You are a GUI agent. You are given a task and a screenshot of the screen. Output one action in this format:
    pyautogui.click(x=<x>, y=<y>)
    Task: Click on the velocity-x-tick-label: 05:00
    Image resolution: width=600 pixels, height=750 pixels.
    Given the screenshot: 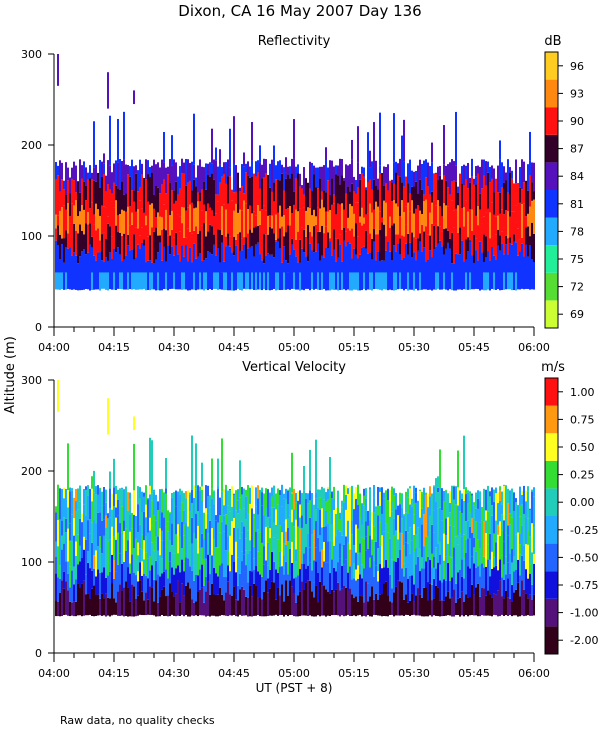 What is the action you would take?
    pyautogui.click(x=294, y=673)
    